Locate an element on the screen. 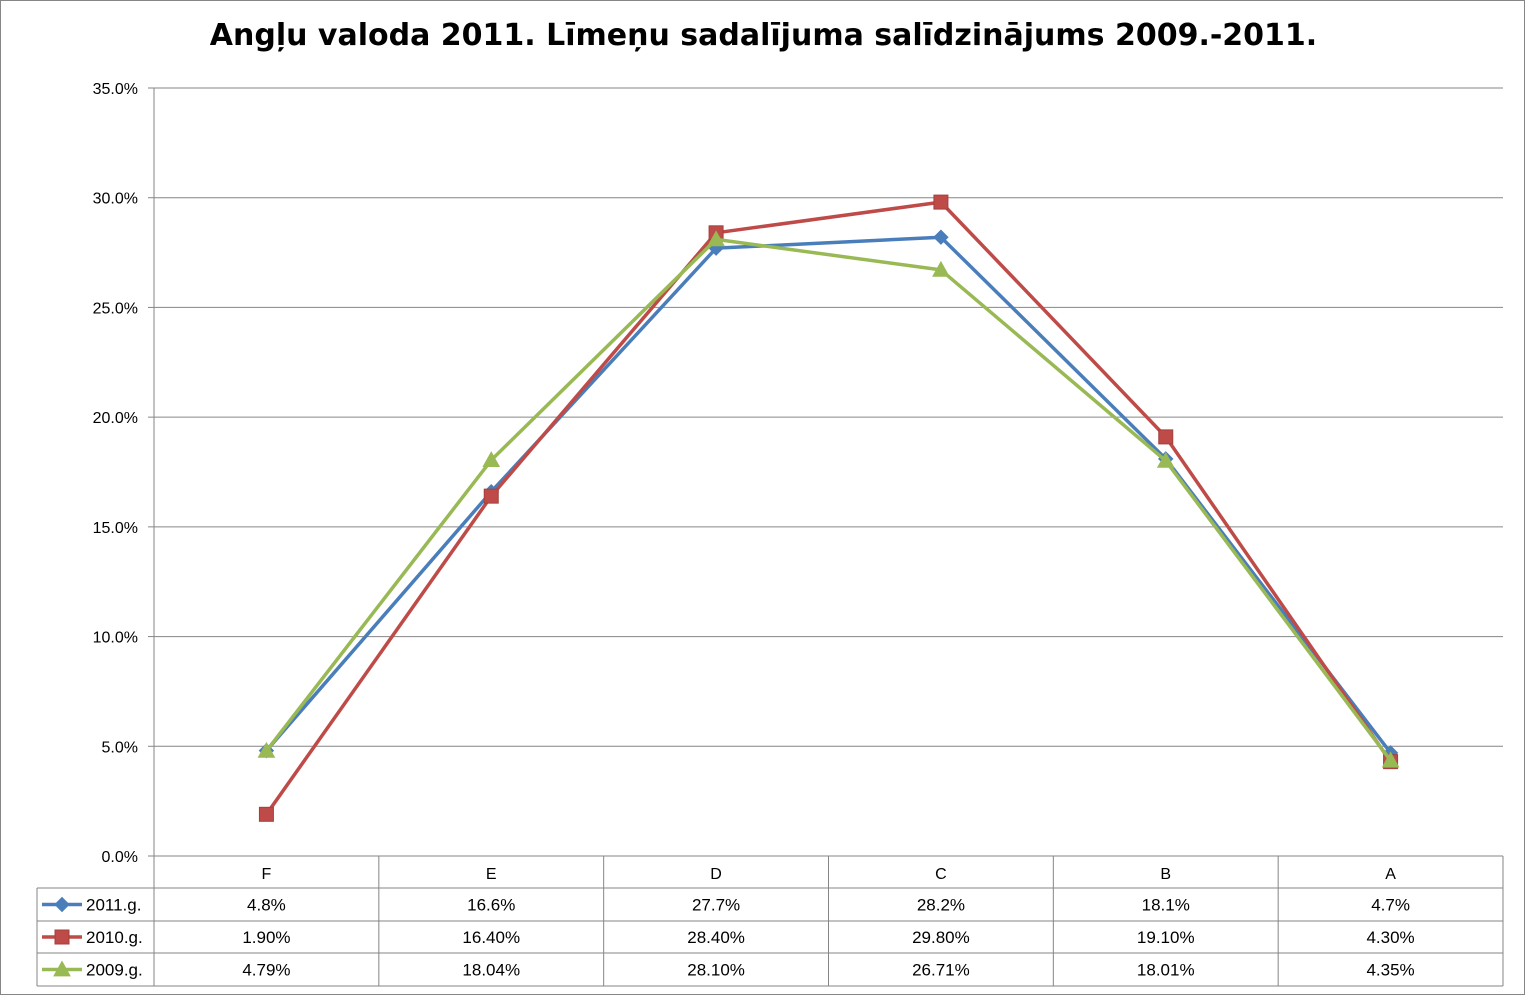 The image size is (1527, 997). table-cell-value: 4.30% is located at coordinates (1390, 937).